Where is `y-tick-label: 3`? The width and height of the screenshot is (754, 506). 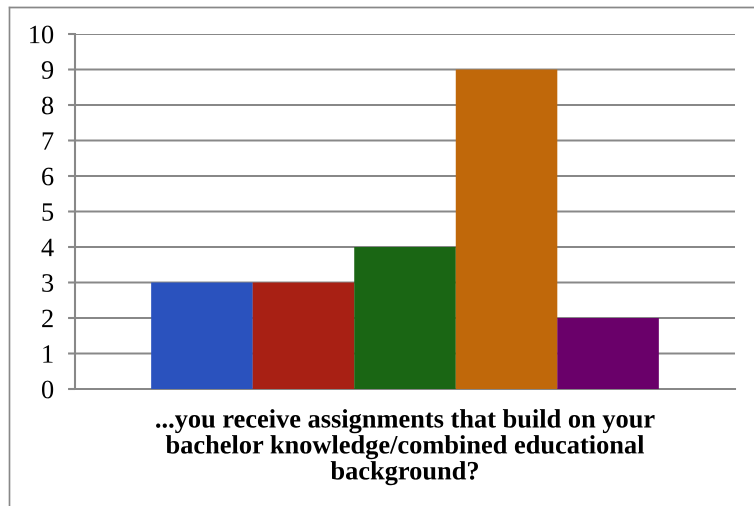 y-tick-label: 3 is located at coordinates (48, 283).